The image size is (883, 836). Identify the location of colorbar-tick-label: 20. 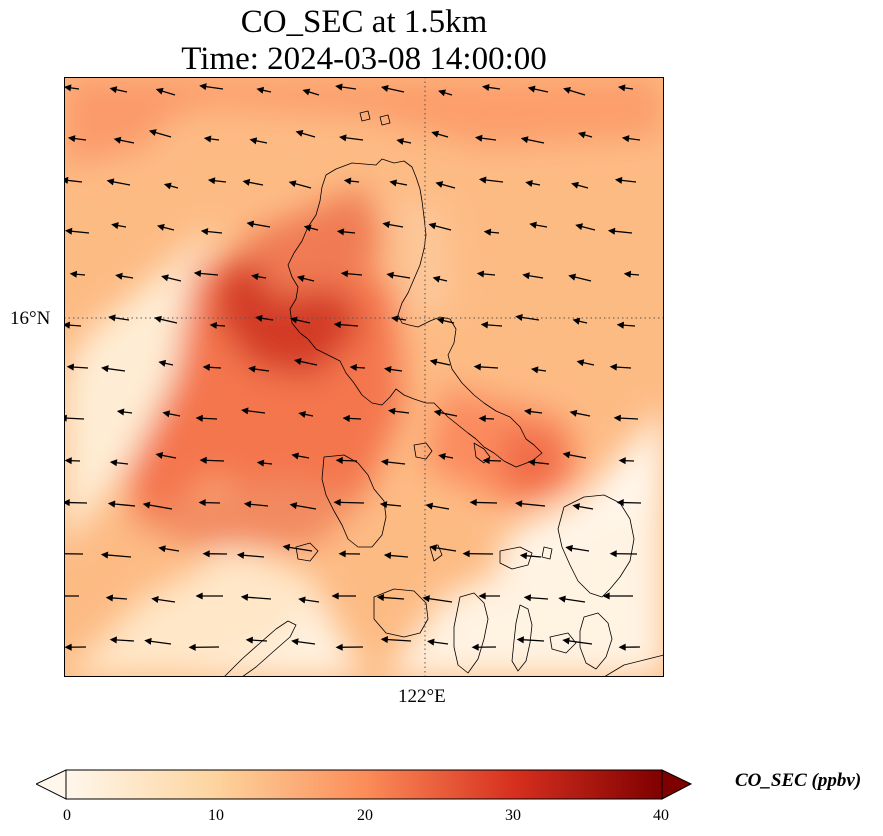
(365, 816).